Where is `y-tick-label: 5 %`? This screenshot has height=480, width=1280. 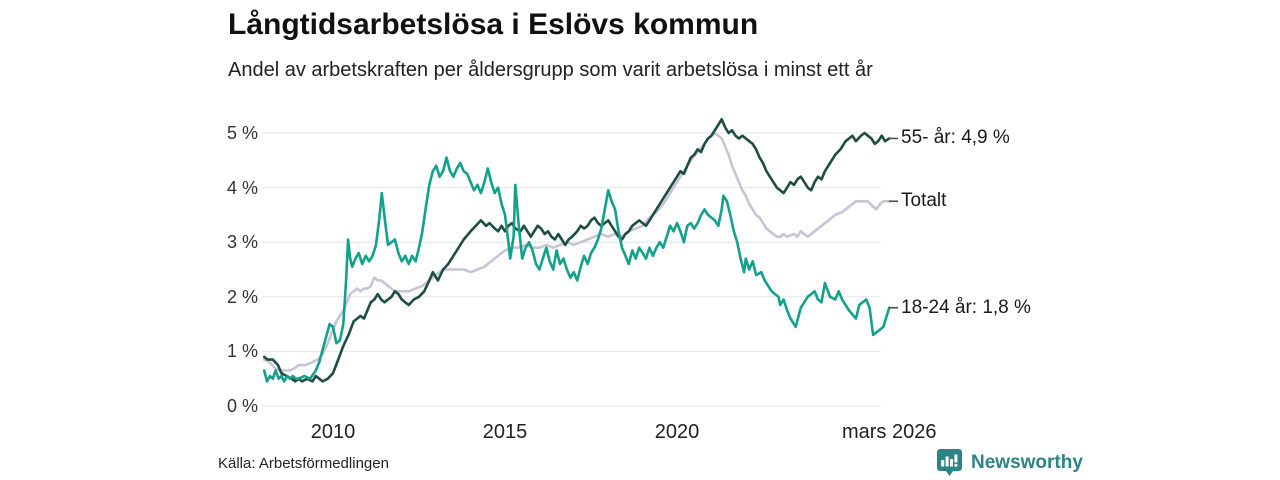
y-tick-label: 5 % is located at coordinates (242, 133).